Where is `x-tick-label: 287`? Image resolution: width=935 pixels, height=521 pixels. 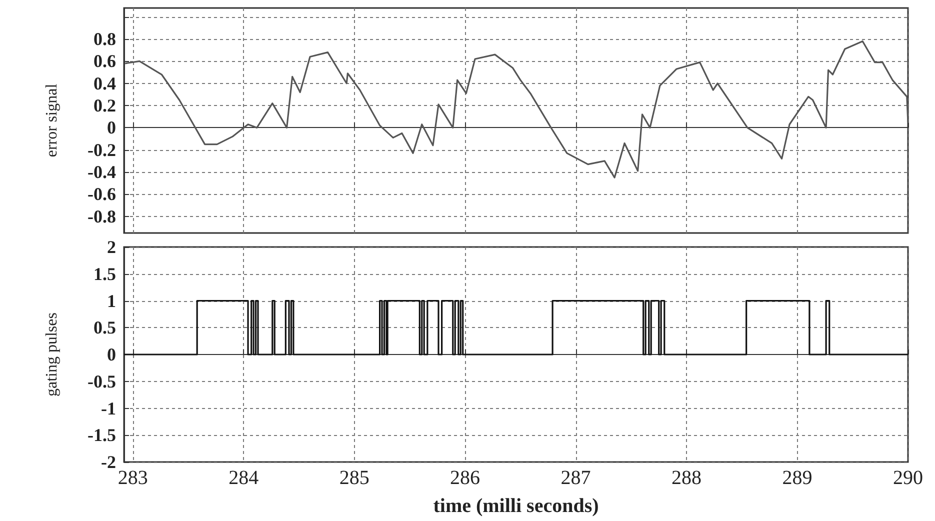 x-tick-label: 287 is located at coordinates (575, 478).